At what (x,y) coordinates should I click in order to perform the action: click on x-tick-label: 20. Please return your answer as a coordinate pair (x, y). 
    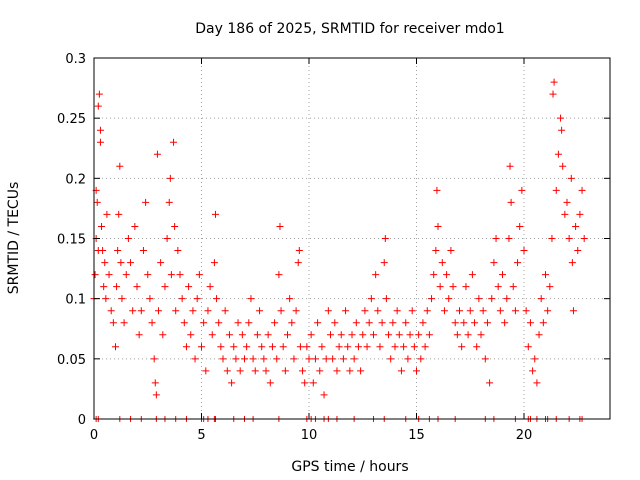
    Looking at the image, I should click on (524, 435).